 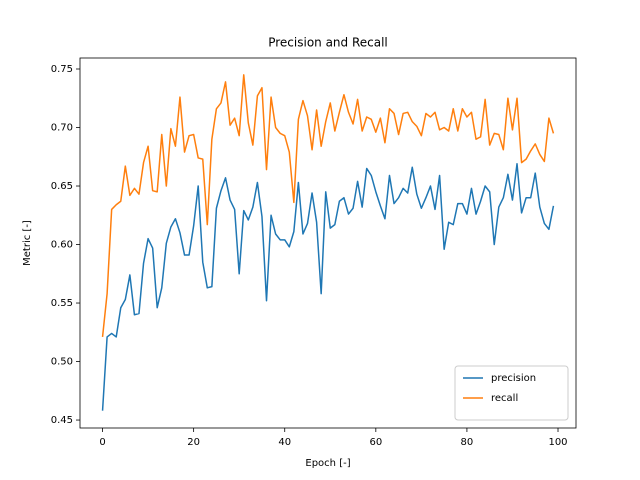 What do you see at coordinates (328, 43) in the screenshot?
I see `chart-title: Precision and Recall` at bounding box center [328, 43].